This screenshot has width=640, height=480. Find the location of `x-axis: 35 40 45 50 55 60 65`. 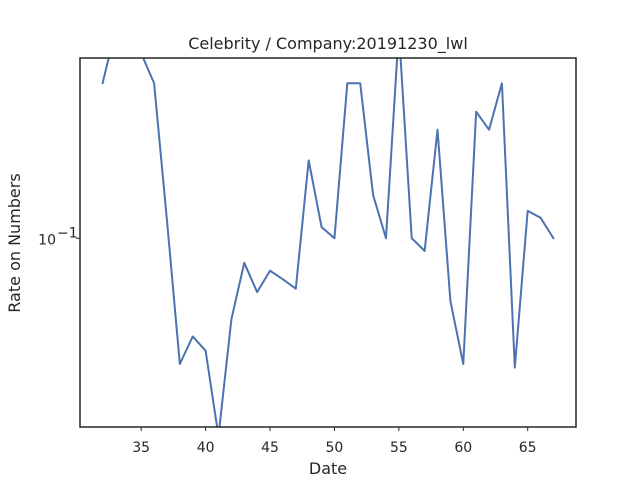

x-axis: 35 40 45 50 55 60 65 is located at coordinates (334, 441).